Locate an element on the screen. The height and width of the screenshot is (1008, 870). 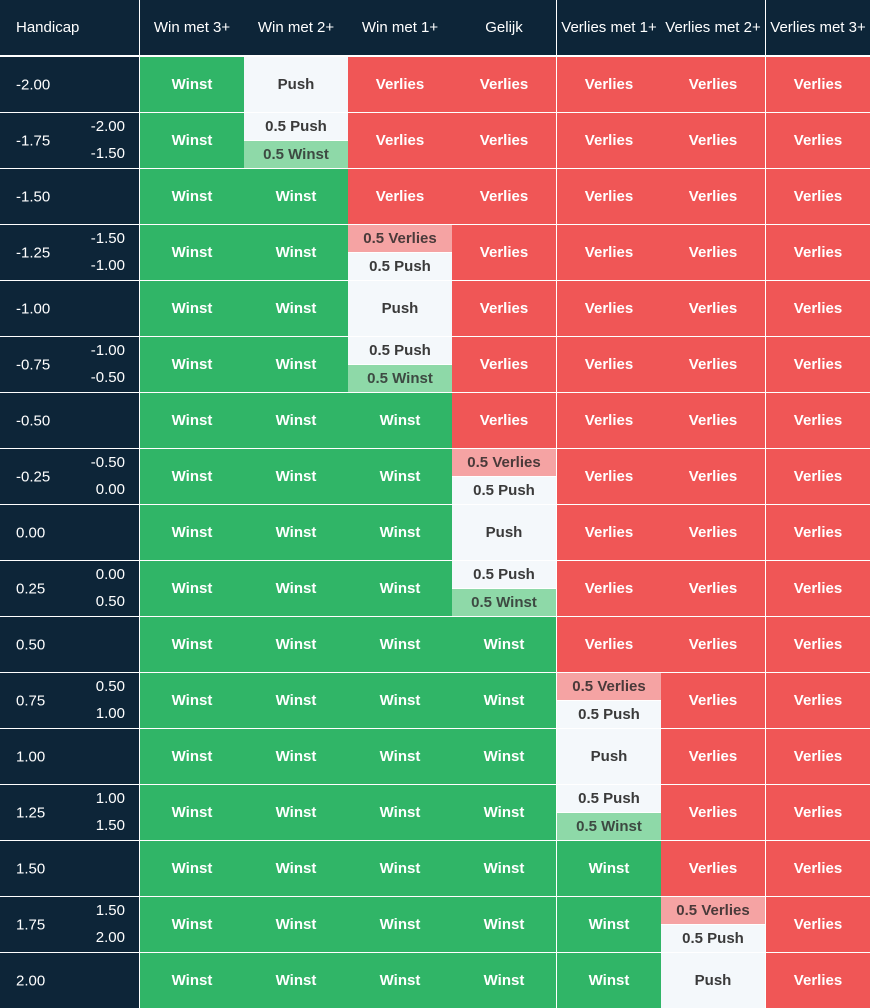
handicap-cell: 2.00 is located at coordinates (69, 980).